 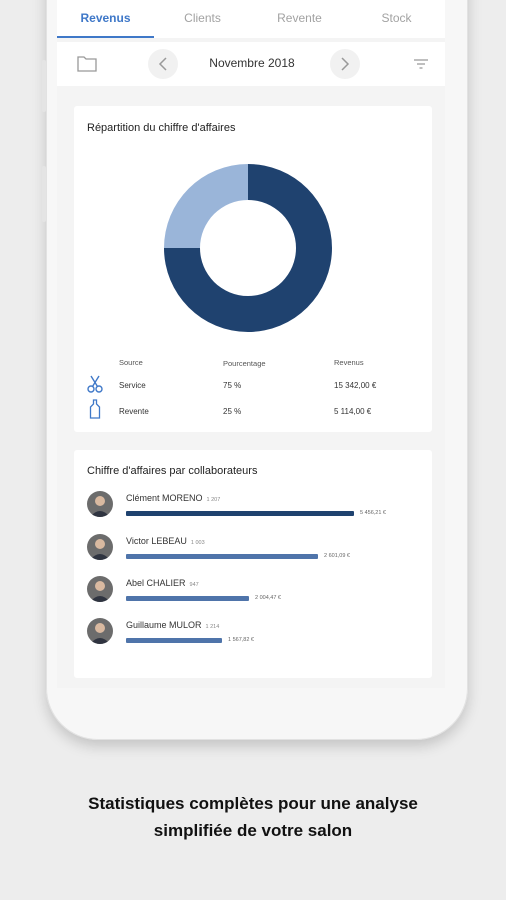 I want to click on collaborator-name-text: Abel CHALIER, so click(x=156, y=583).